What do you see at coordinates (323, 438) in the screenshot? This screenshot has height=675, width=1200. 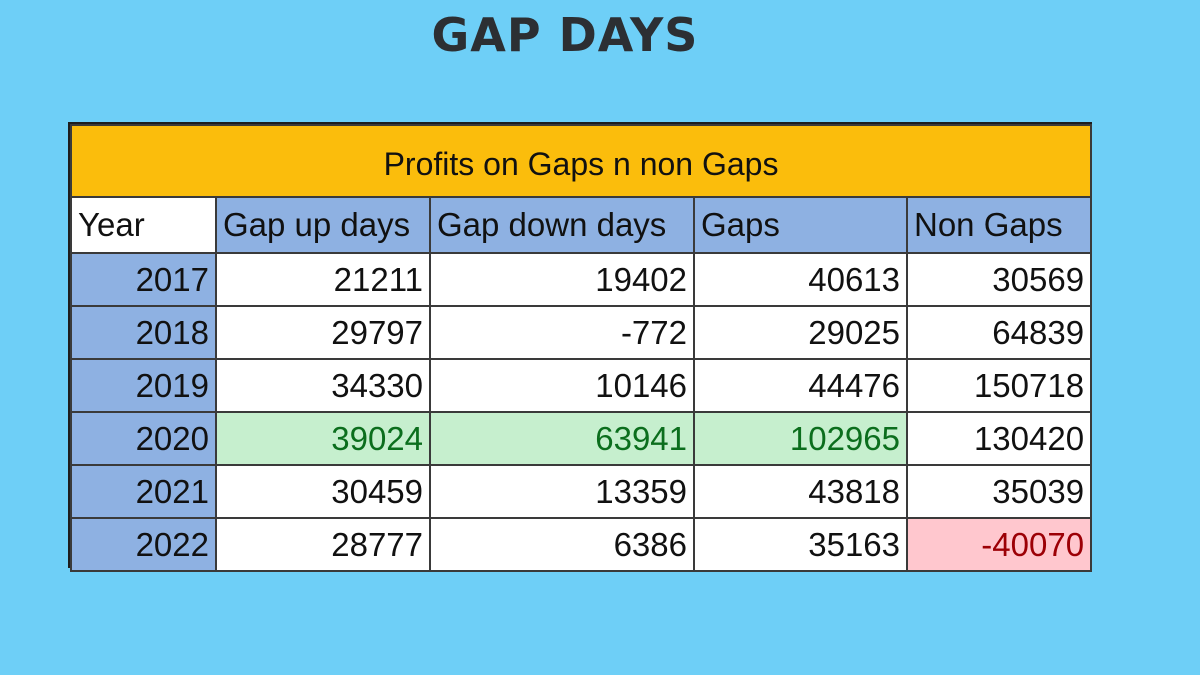 I see `gap-up-cell: 39024` at bounding box center [323, 438].